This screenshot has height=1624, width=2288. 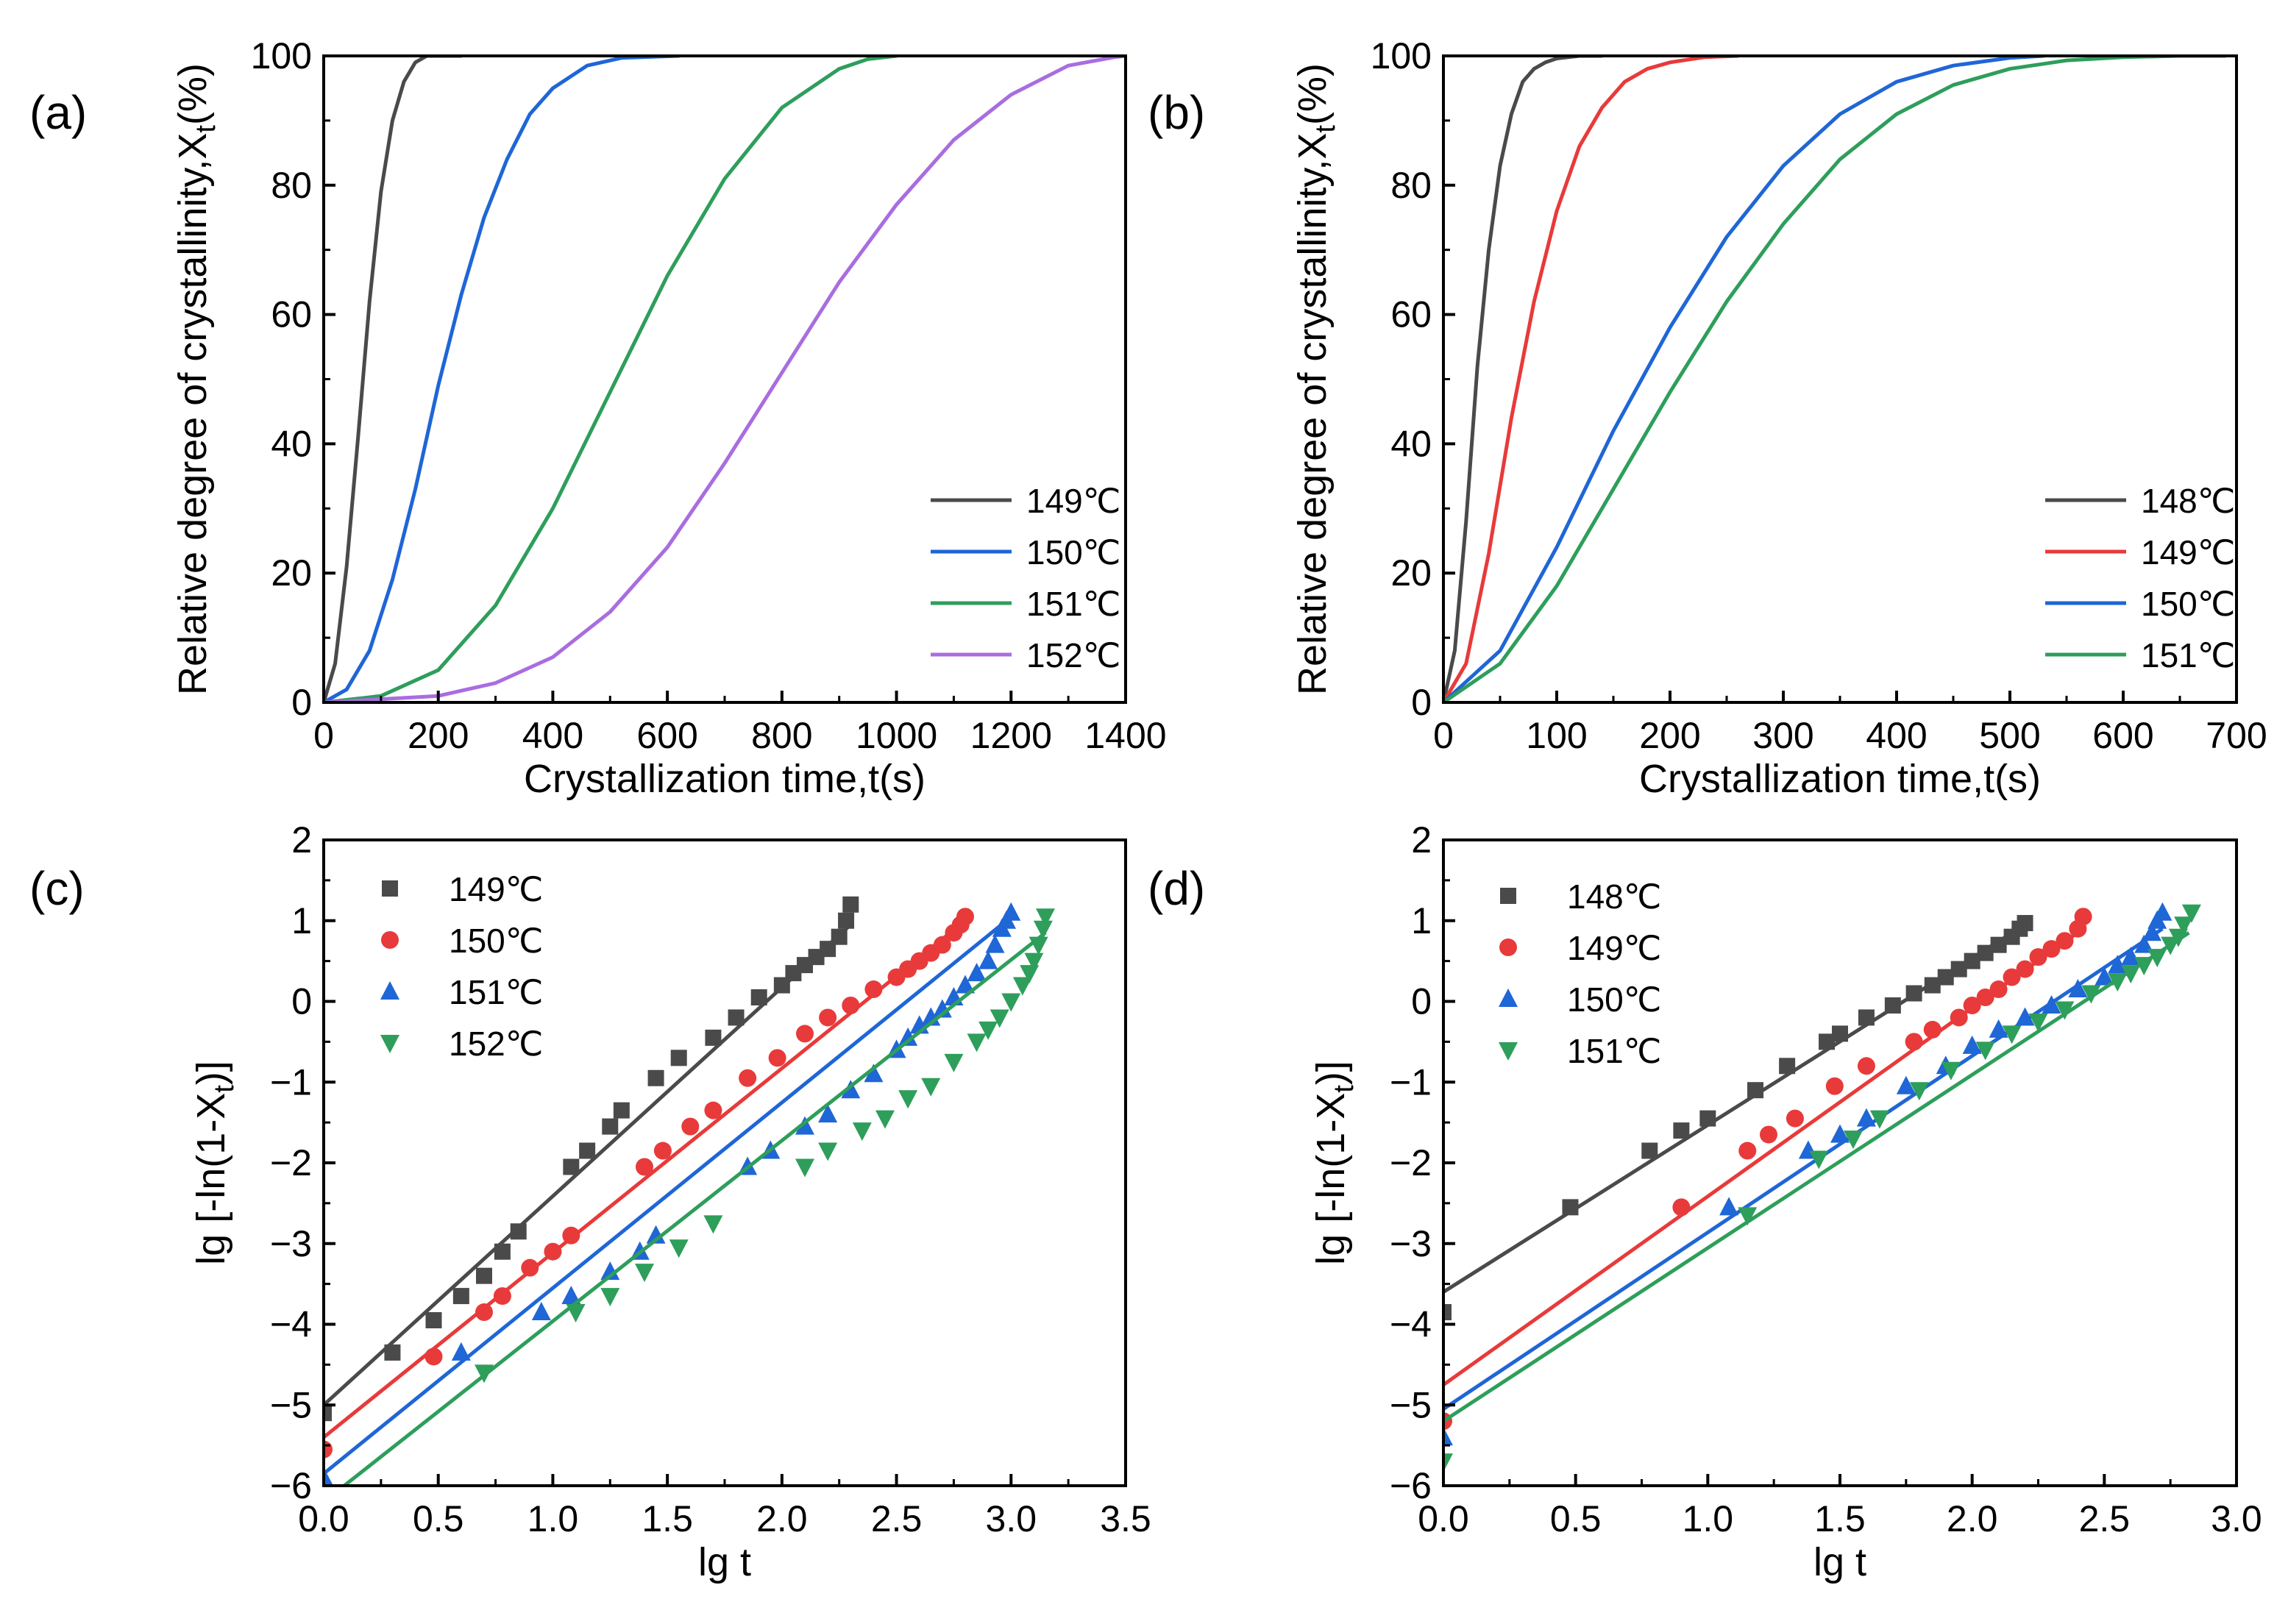 I want to click on x-tick-label: 3.5, so click(x=1125, y=1518).